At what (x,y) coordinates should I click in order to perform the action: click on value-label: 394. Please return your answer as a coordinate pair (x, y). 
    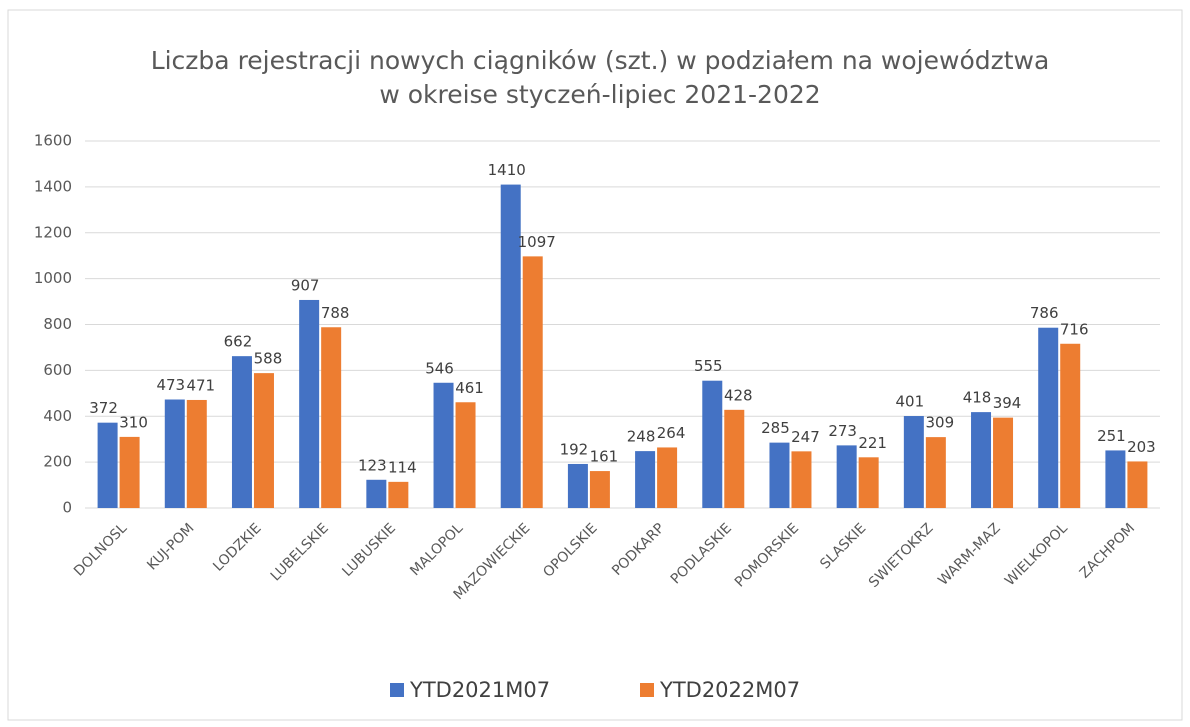
    Looking at the image, I should click on (1007, 403).